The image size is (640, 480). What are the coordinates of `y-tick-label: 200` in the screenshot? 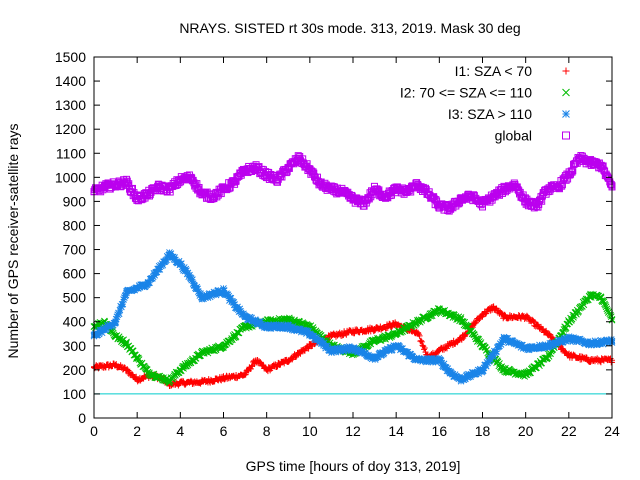 It's located at (75, 370).